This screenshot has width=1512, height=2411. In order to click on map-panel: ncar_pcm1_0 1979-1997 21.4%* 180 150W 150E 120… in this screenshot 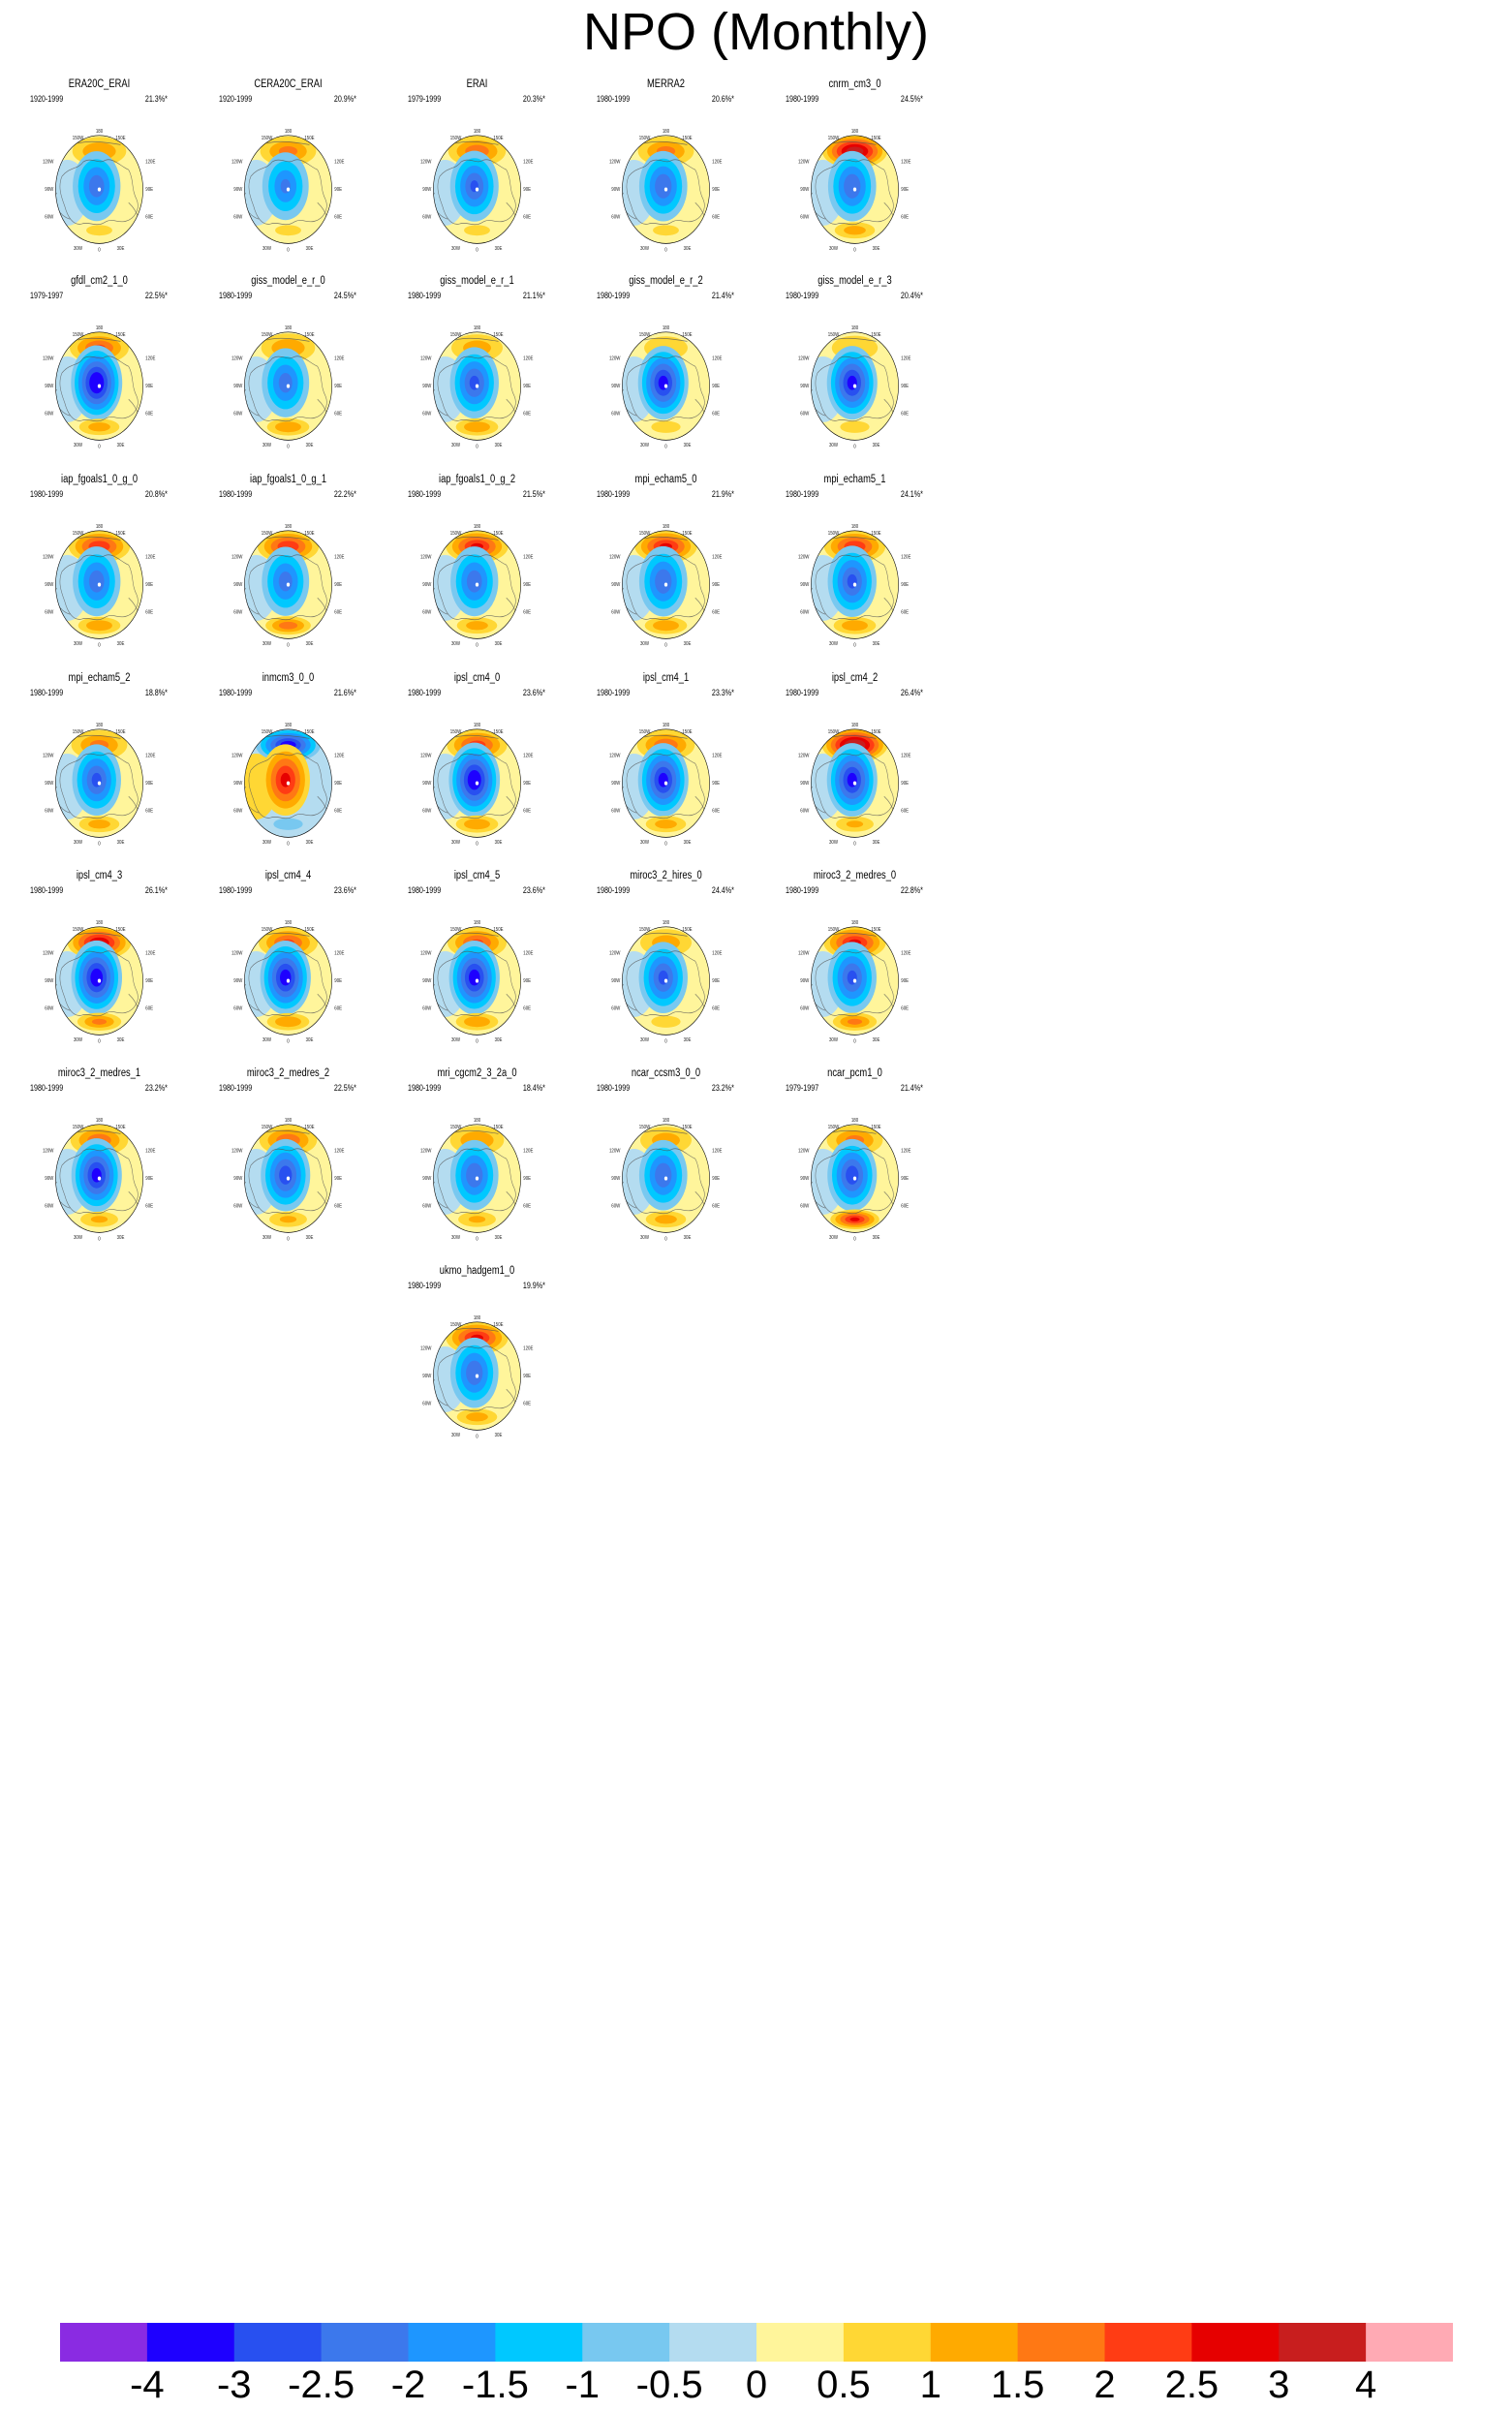, I will do `click(855, 1165)`.